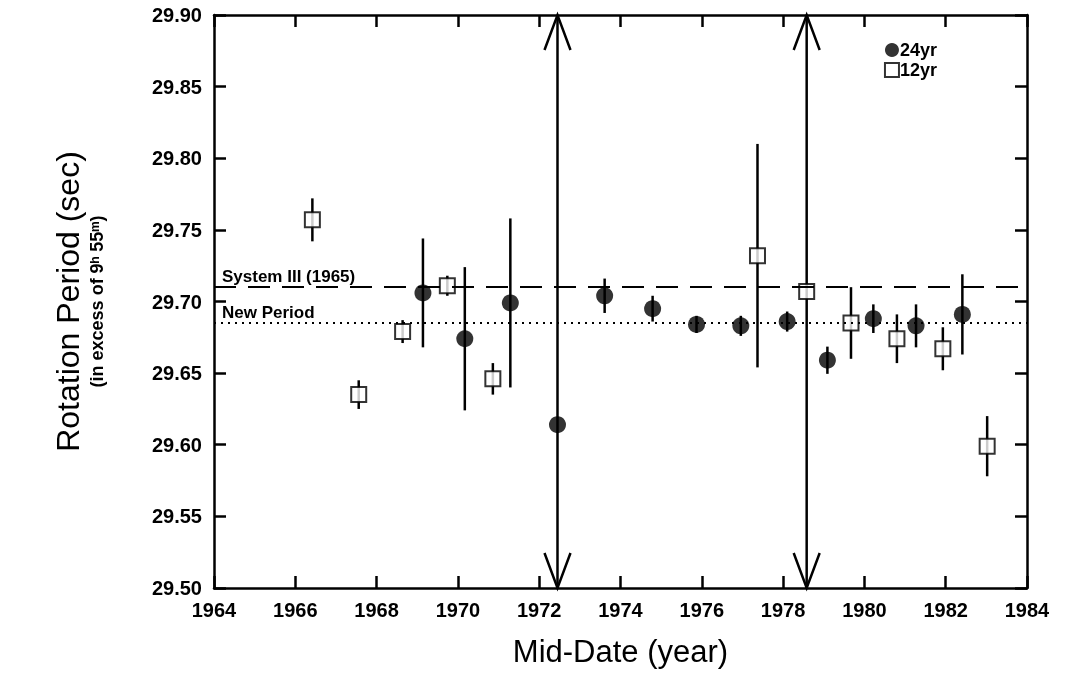 The height and width of the screenshot is (682, 1082). I want to click on x-axis-title: Mid-Date (year), so click(620, 651).